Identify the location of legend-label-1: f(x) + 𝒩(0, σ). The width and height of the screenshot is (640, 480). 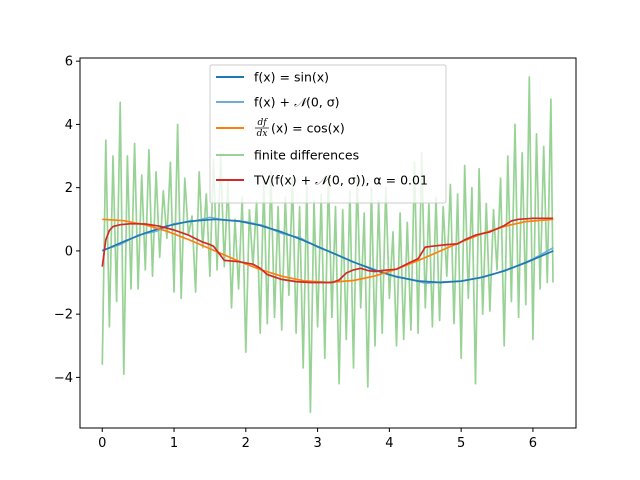
(297, 102).